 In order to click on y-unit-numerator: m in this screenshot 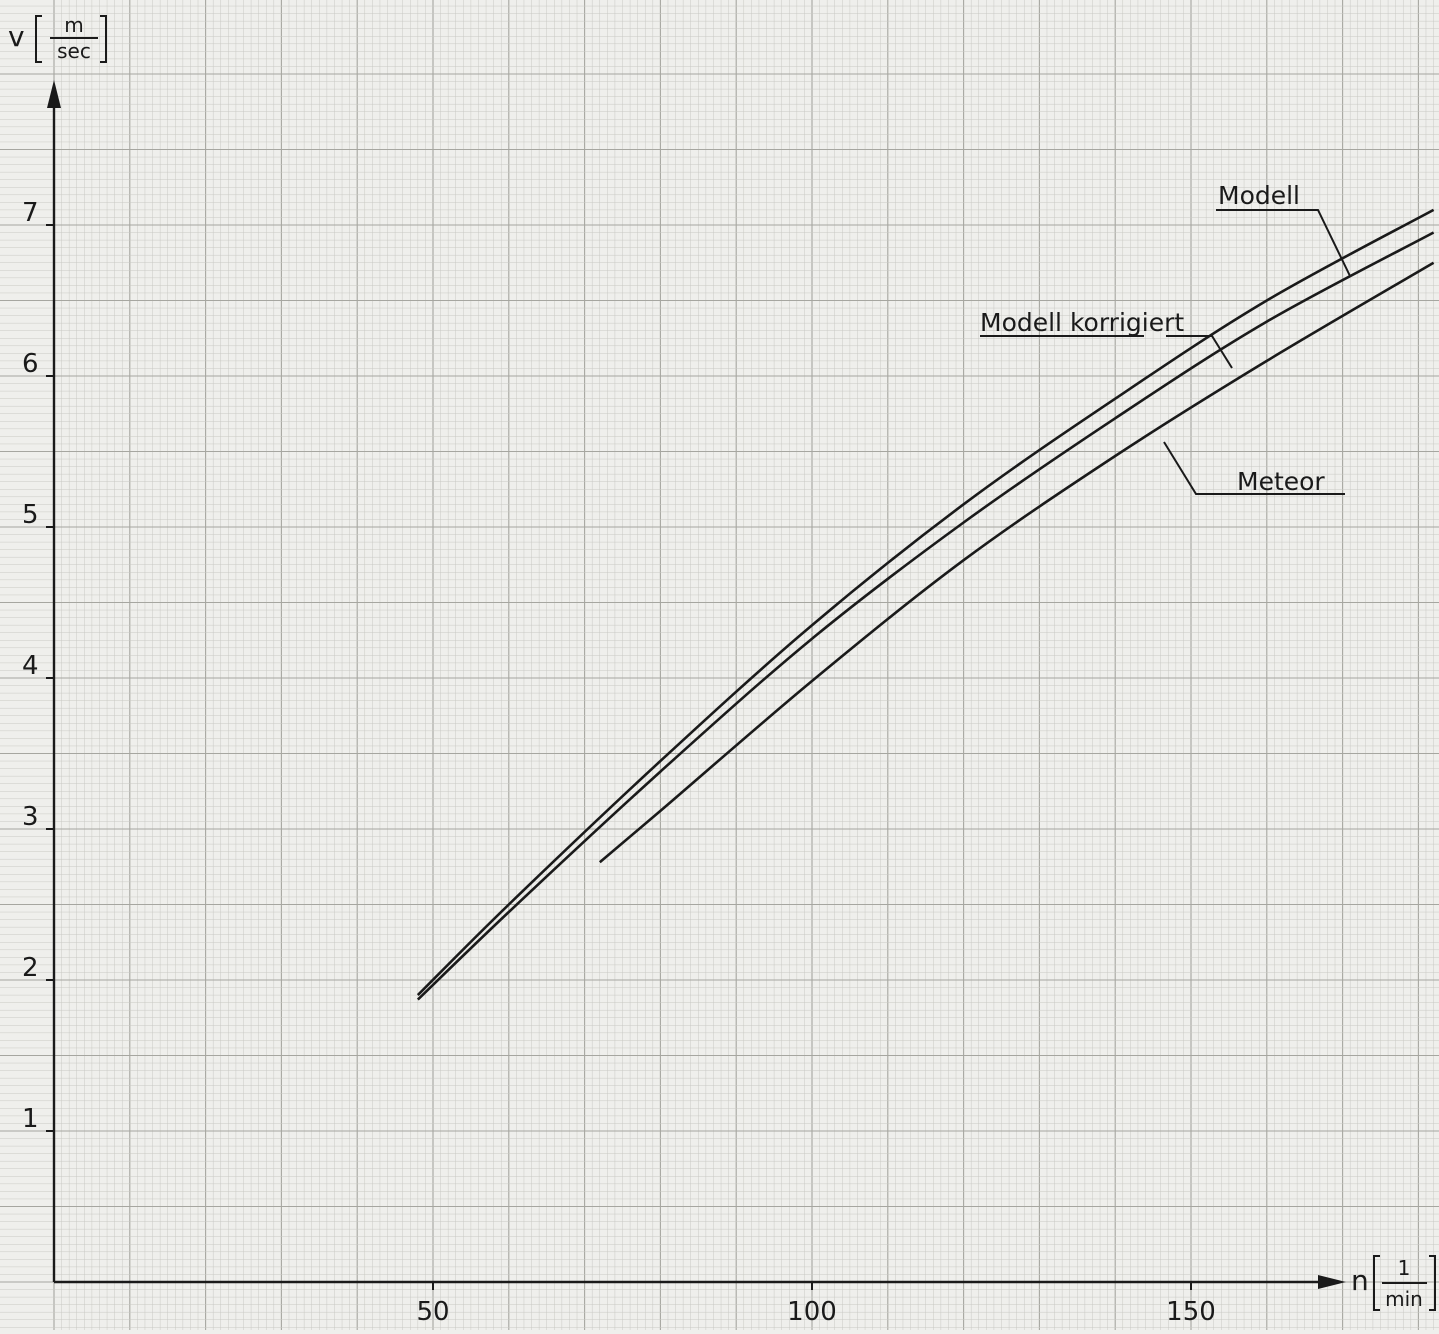, I will do `click(73, 25)`.